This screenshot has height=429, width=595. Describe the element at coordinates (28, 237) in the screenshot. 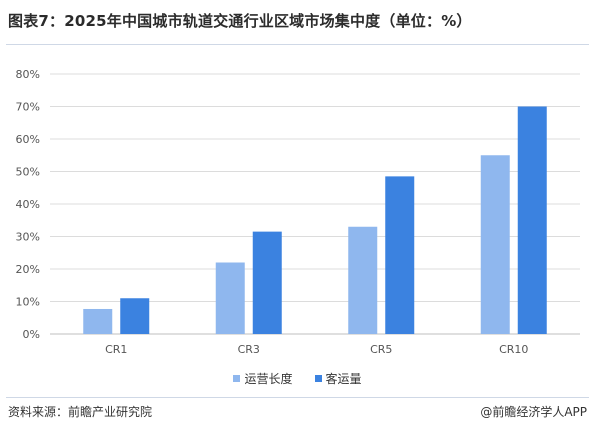

I see `y-tick-label: 30%` at that location.